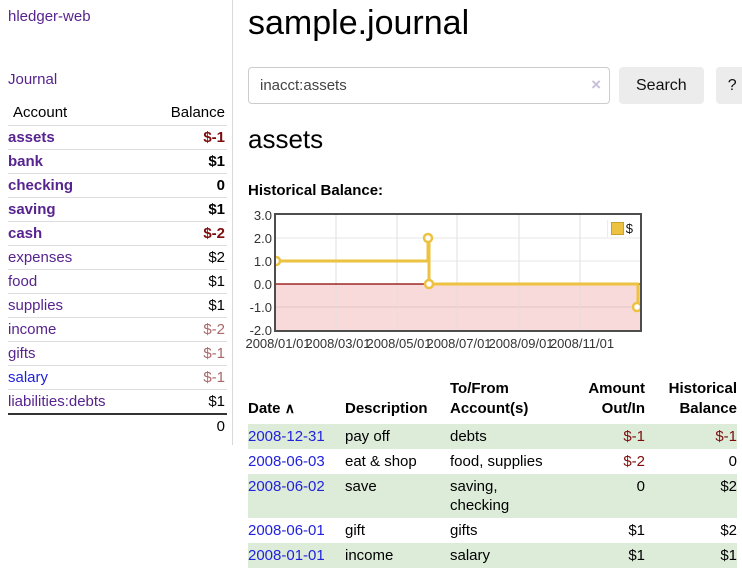  I want to click on txn-date-link: 2008-12-31, so click(286, 436).